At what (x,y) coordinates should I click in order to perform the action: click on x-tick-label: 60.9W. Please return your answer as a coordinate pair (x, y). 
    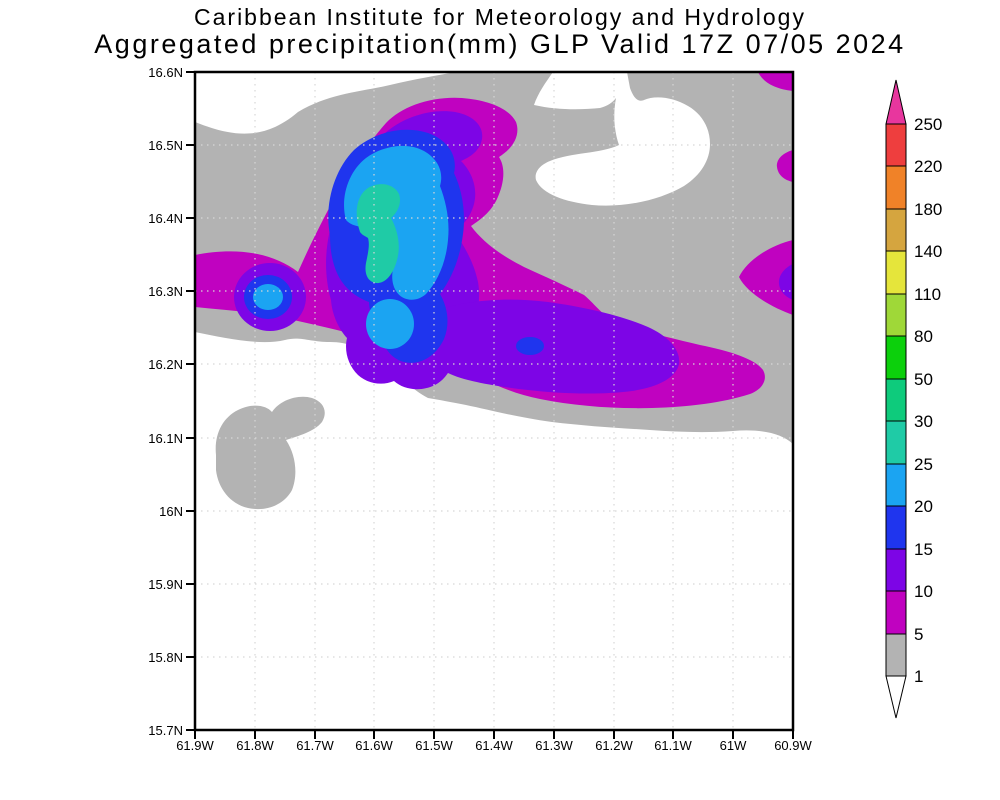
    Looking at the image, I should click on (793, 745).